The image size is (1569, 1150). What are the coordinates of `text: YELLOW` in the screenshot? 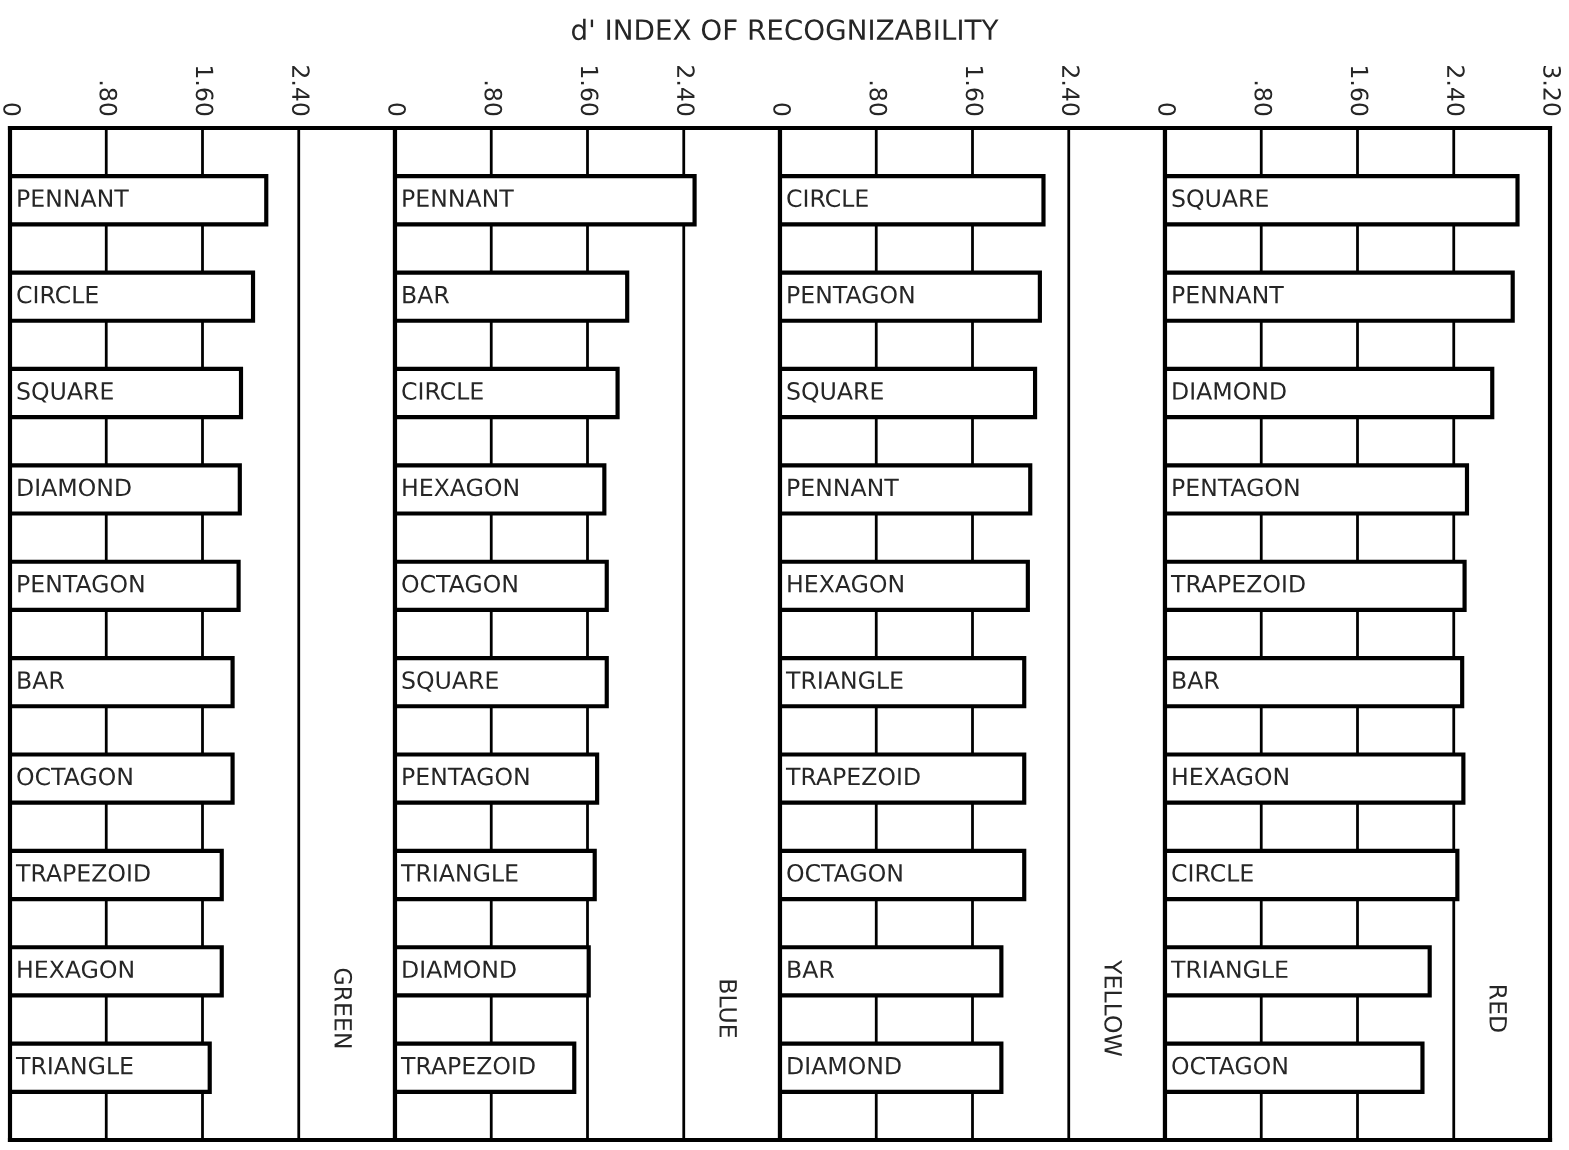 It's located at (1113, 1008).